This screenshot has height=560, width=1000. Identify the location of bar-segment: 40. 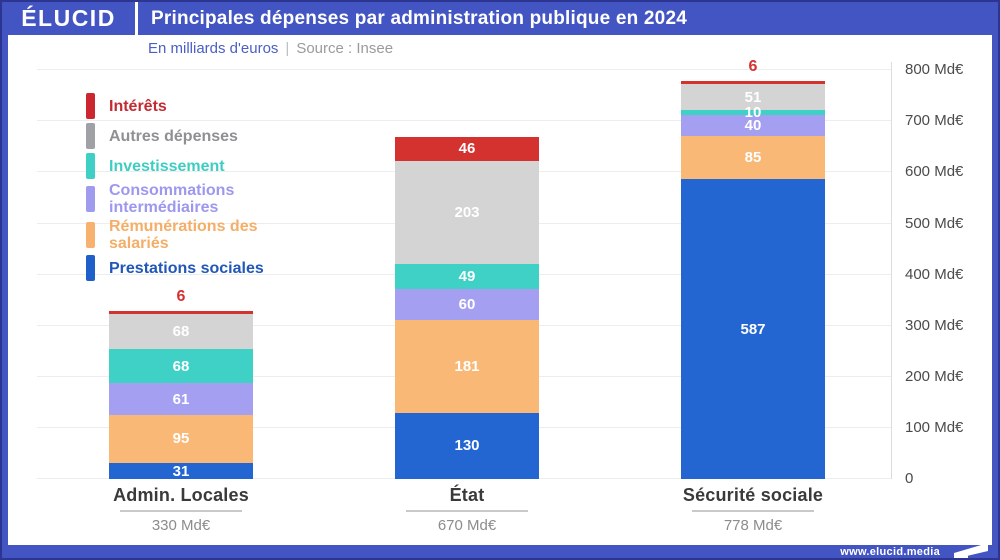
(753, 125).